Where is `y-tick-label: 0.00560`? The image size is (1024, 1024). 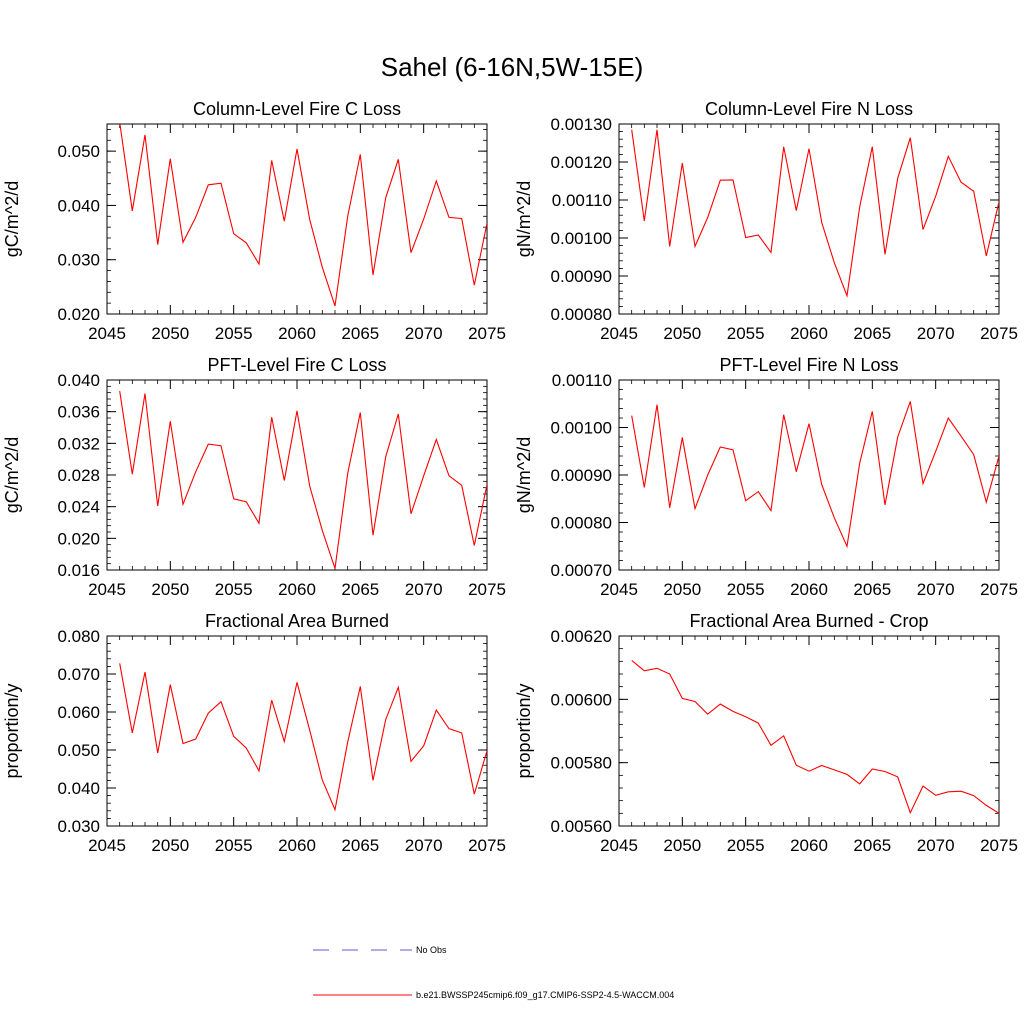
y-tick-label: 0.00560 is located at coordinates (581, 826).